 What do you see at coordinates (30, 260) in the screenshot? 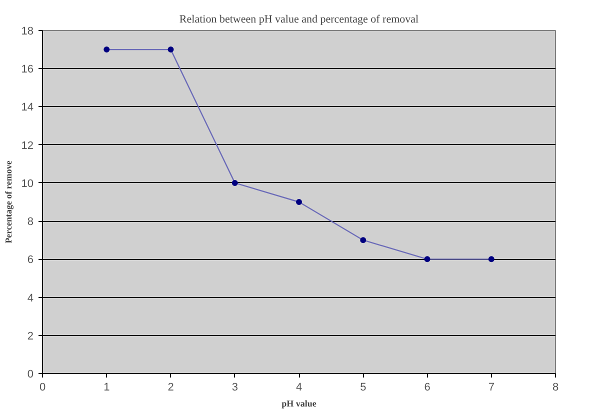
I see `y-tick-label: 6` at bounding box center [30, 260].